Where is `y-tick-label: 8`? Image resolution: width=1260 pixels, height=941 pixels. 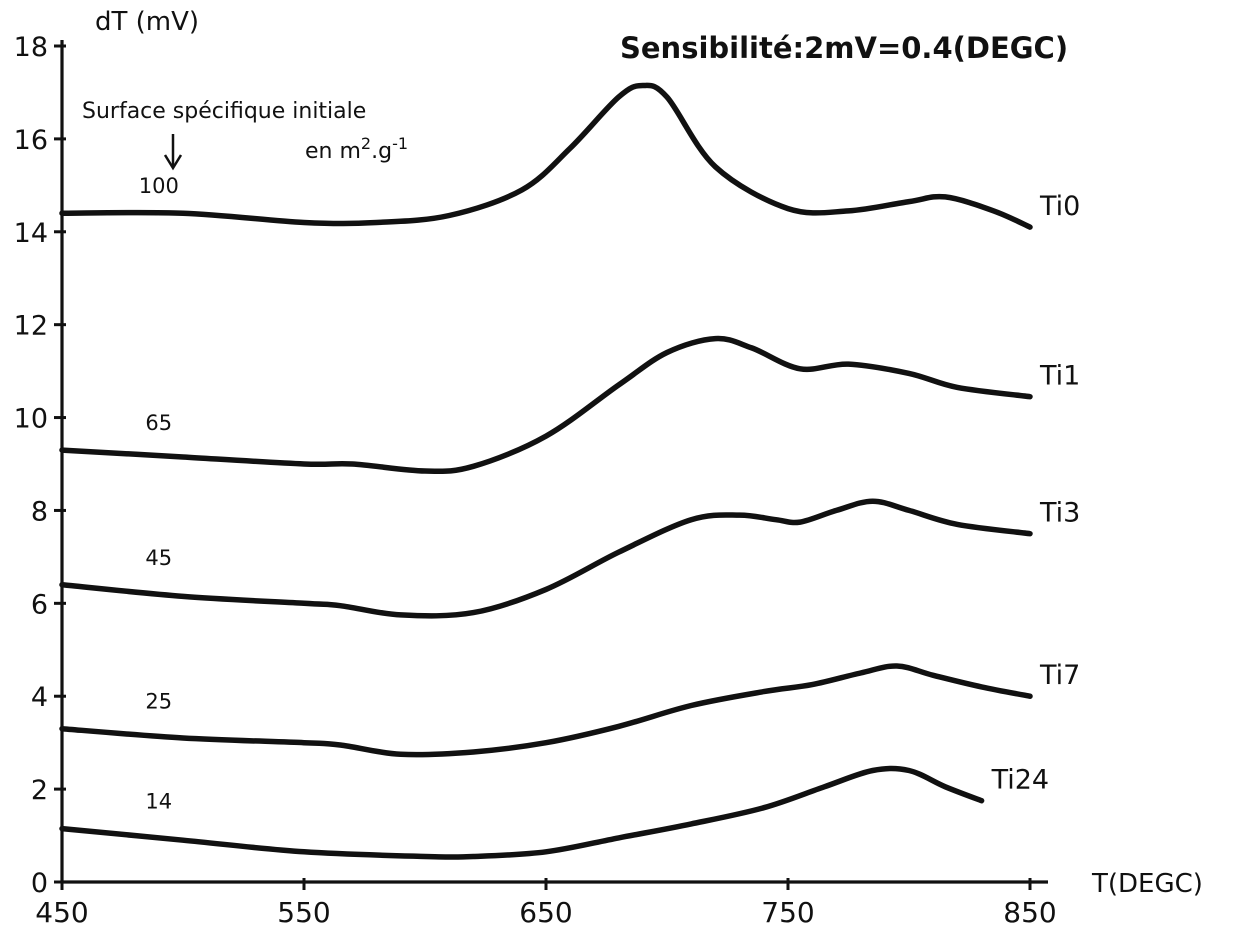
y-tick-label: 8 is located at coordinates (39, 511).